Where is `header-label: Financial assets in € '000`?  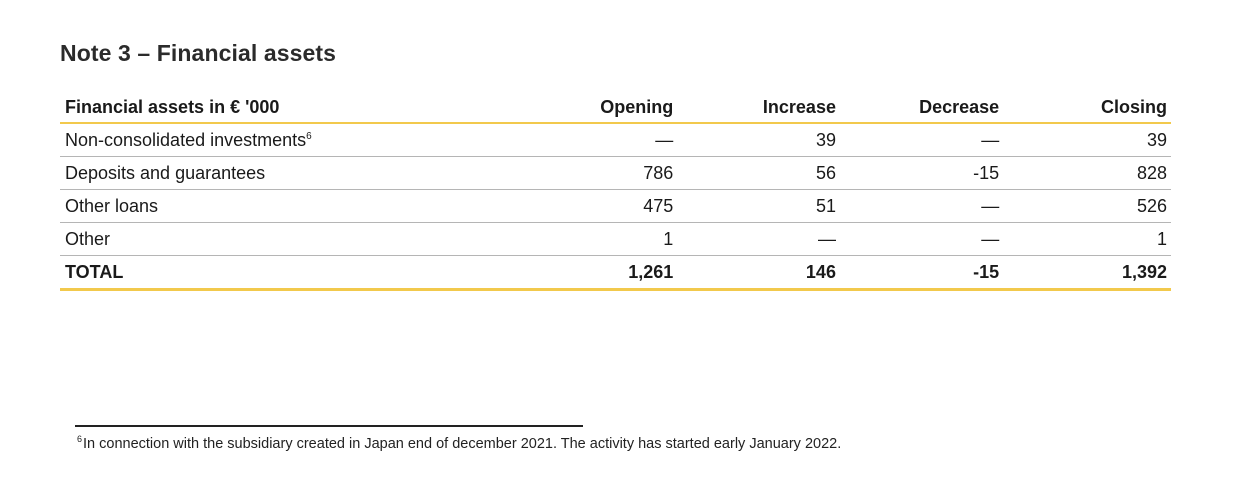
header-label: Financial assets in € '000 is located at coordinates (289, 108).